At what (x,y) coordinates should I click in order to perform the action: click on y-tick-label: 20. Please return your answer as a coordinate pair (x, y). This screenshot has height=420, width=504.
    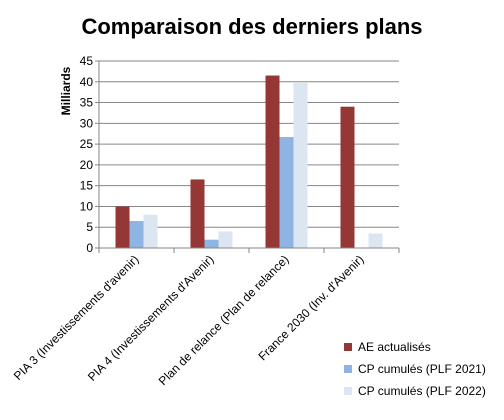
    Looking at the image, I should click on (87, 165).